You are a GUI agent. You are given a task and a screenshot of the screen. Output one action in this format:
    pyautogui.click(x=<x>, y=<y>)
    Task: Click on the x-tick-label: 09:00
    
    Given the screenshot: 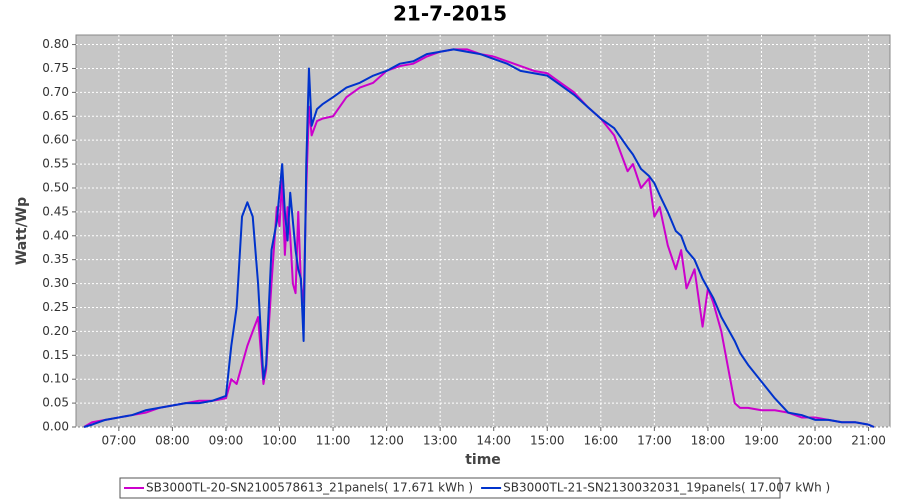 What is the action you would take?
    pyautogui.click(x=226, y=441)
    